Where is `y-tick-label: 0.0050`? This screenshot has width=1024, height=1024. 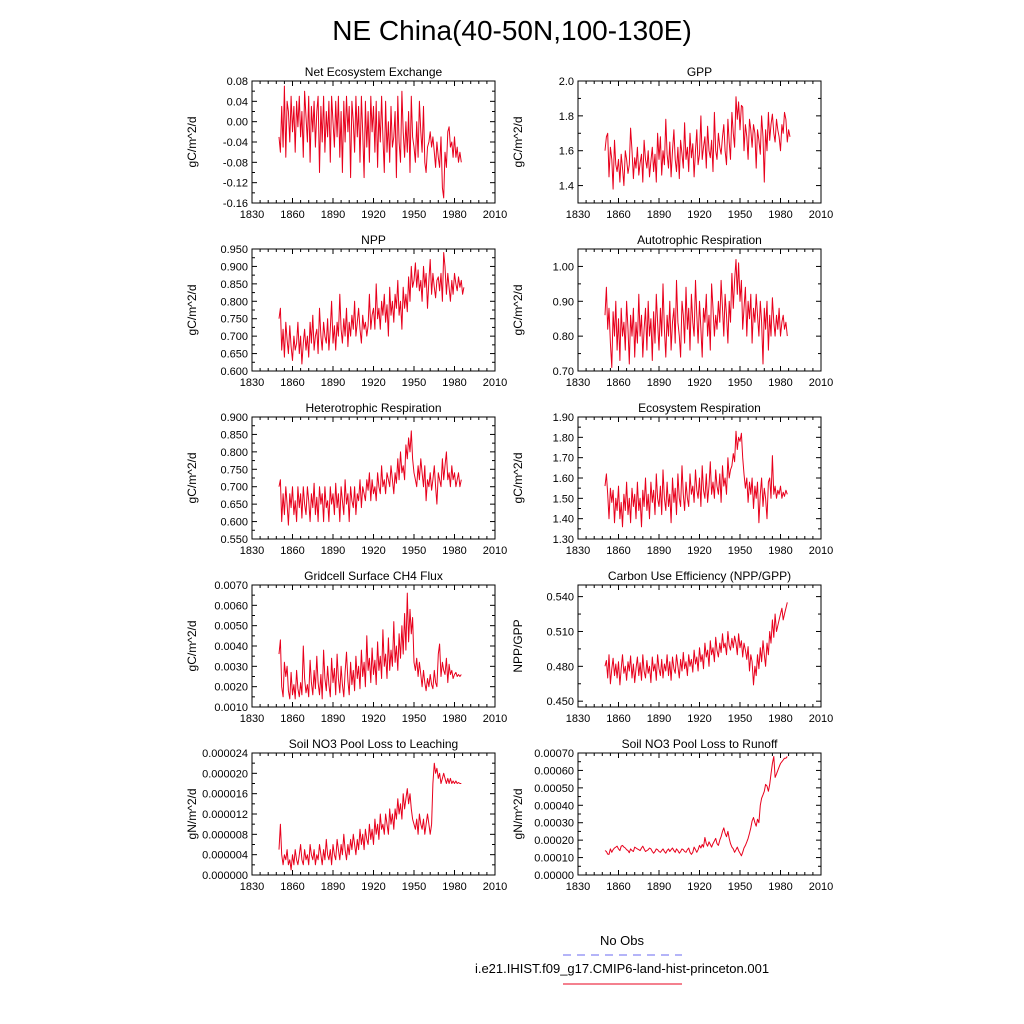 y-tick-label: 0.0050 is located at coordinates (231, 627).